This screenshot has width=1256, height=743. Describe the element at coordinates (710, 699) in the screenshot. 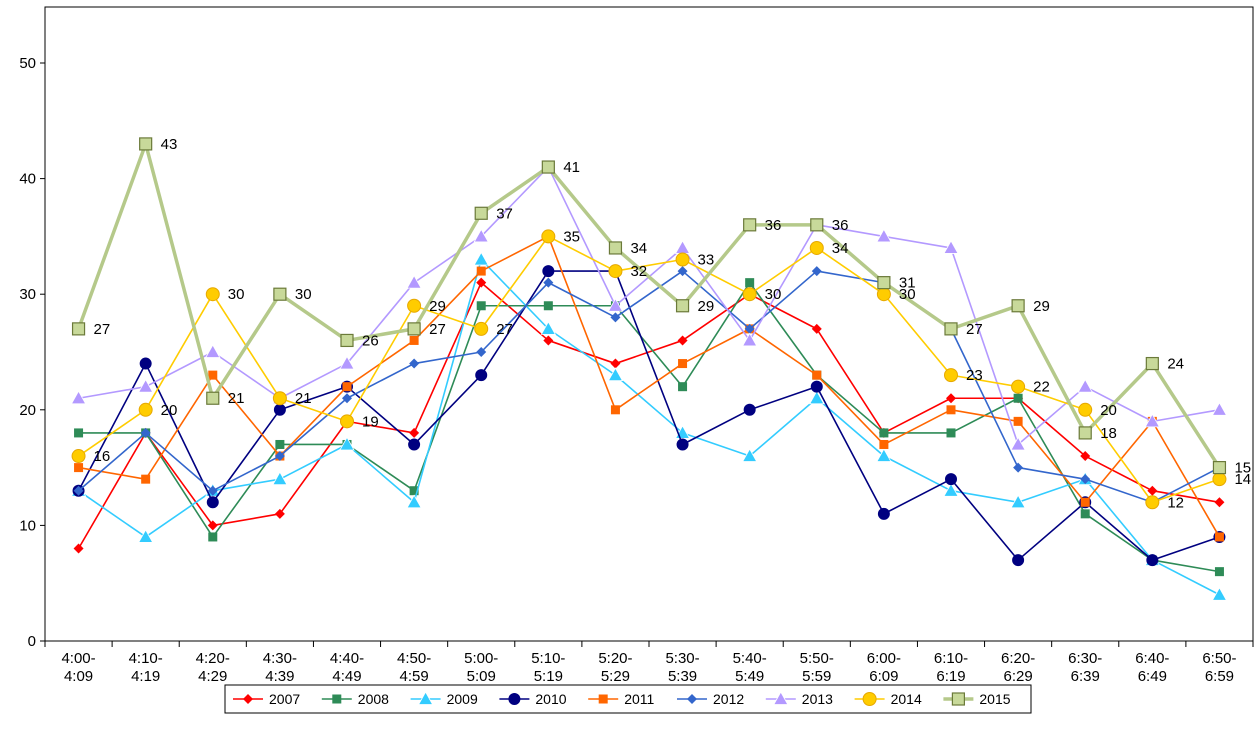

I see `legend-item-2012: 2012` at that location.